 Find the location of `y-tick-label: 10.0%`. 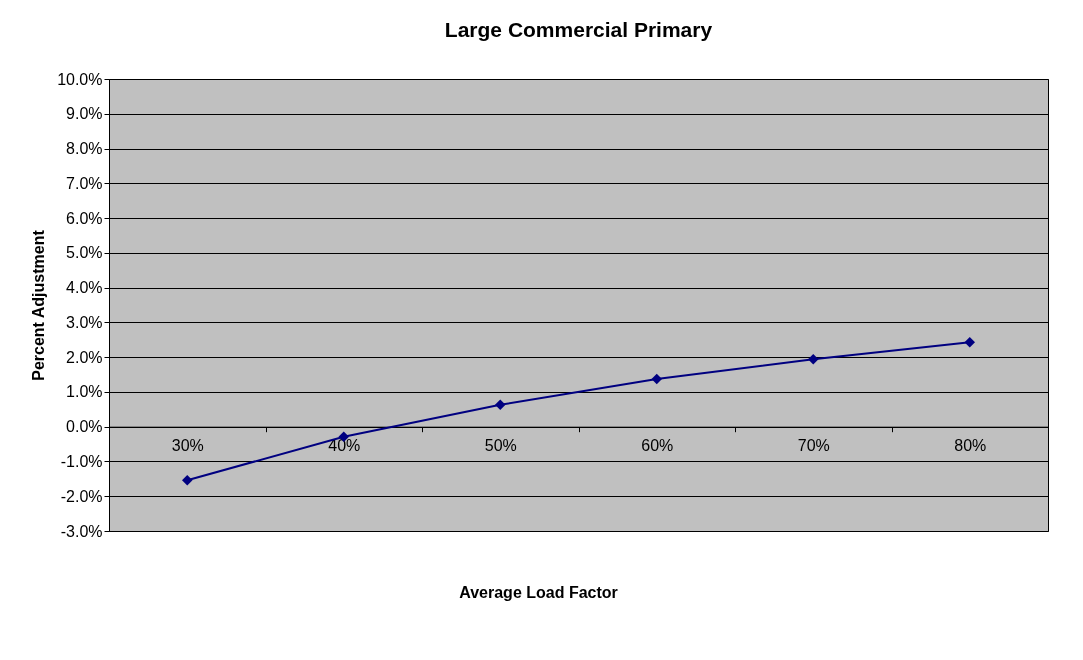

y-tick-label: 10.0% is located at coordinates (80, 79).